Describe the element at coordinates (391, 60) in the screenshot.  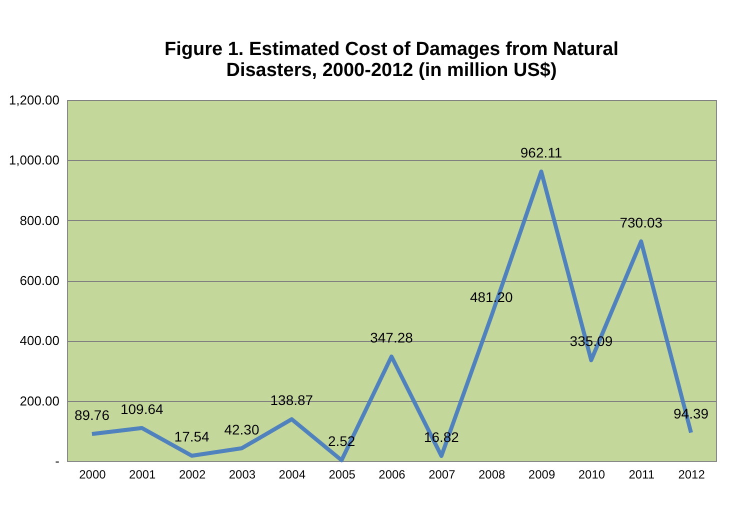
I see `chart-title: Figure 1. Estimated Cost of Damages from Natural Disasters, 2000-2012 (in million US$)` at that location.